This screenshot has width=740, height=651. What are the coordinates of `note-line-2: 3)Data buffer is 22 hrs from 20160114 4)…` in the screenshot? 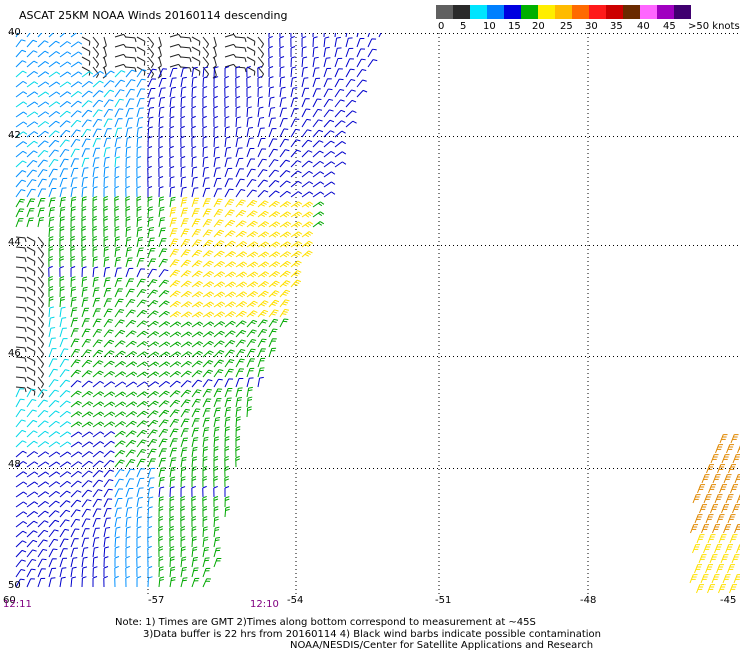 It's located at (372, 634).